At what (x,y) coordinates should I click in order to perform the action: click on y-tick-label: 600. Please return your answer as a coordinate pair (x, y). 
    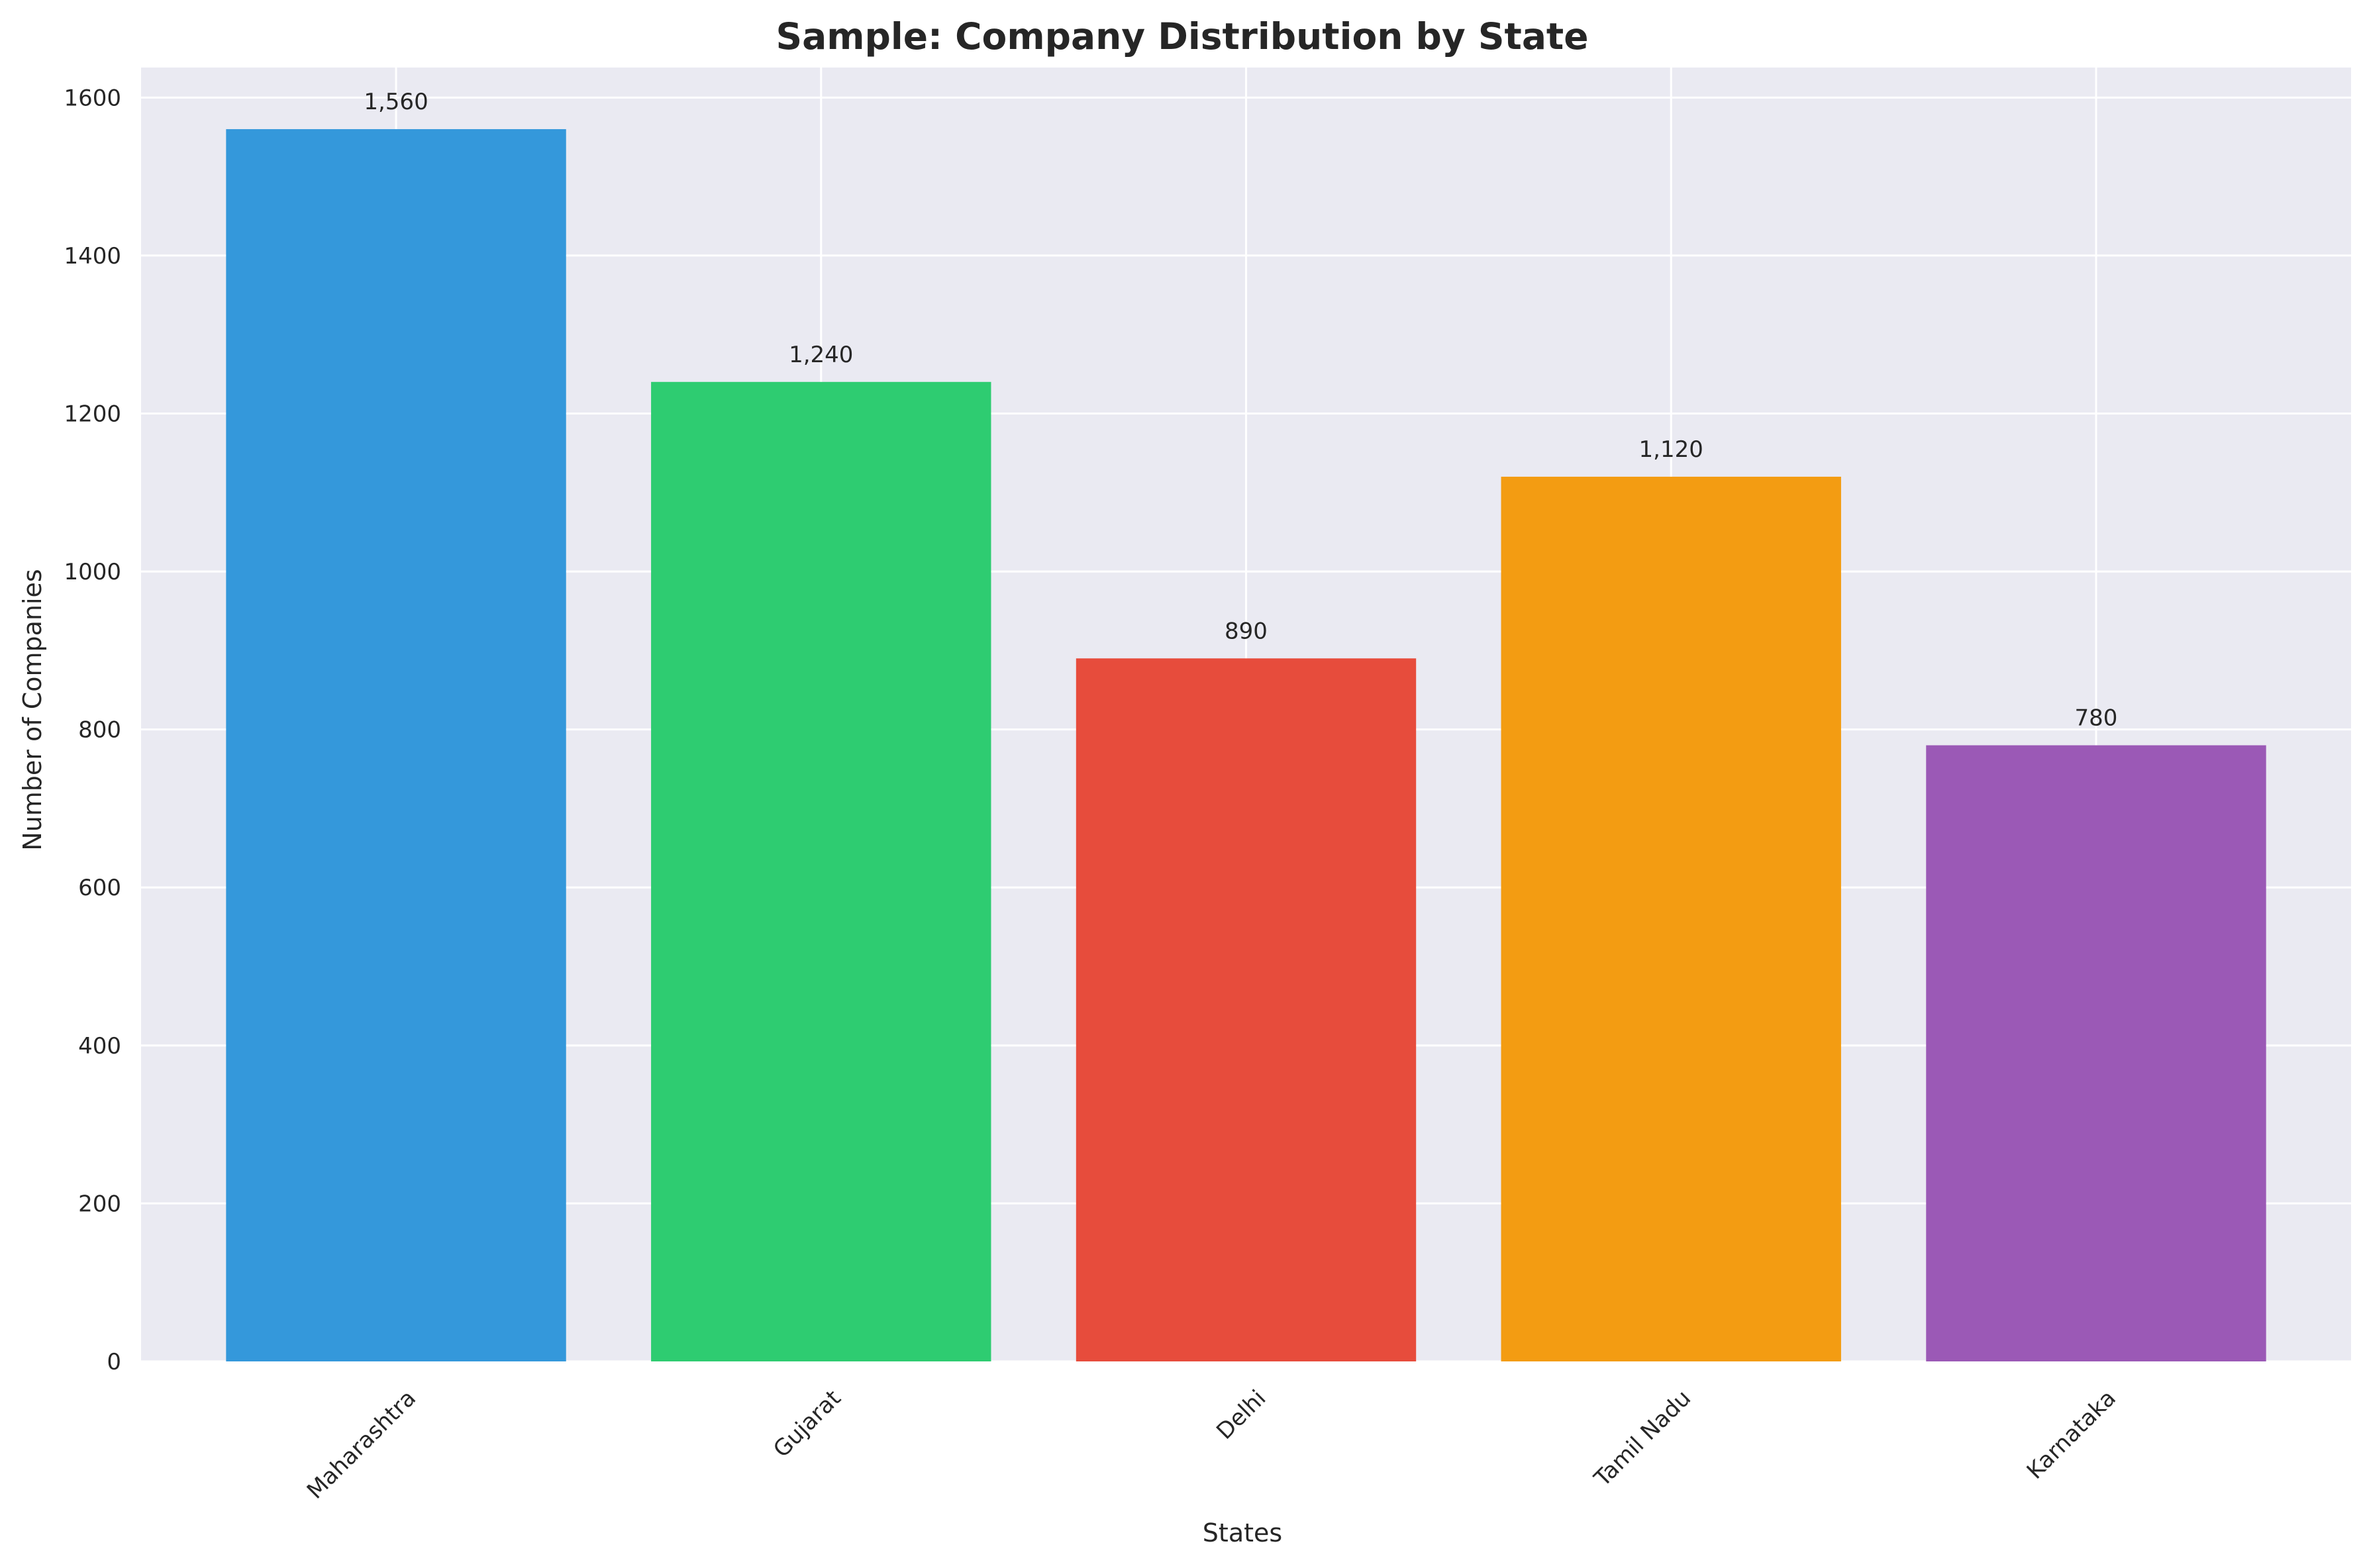
    Looking at the image, I should click on (99, 888).